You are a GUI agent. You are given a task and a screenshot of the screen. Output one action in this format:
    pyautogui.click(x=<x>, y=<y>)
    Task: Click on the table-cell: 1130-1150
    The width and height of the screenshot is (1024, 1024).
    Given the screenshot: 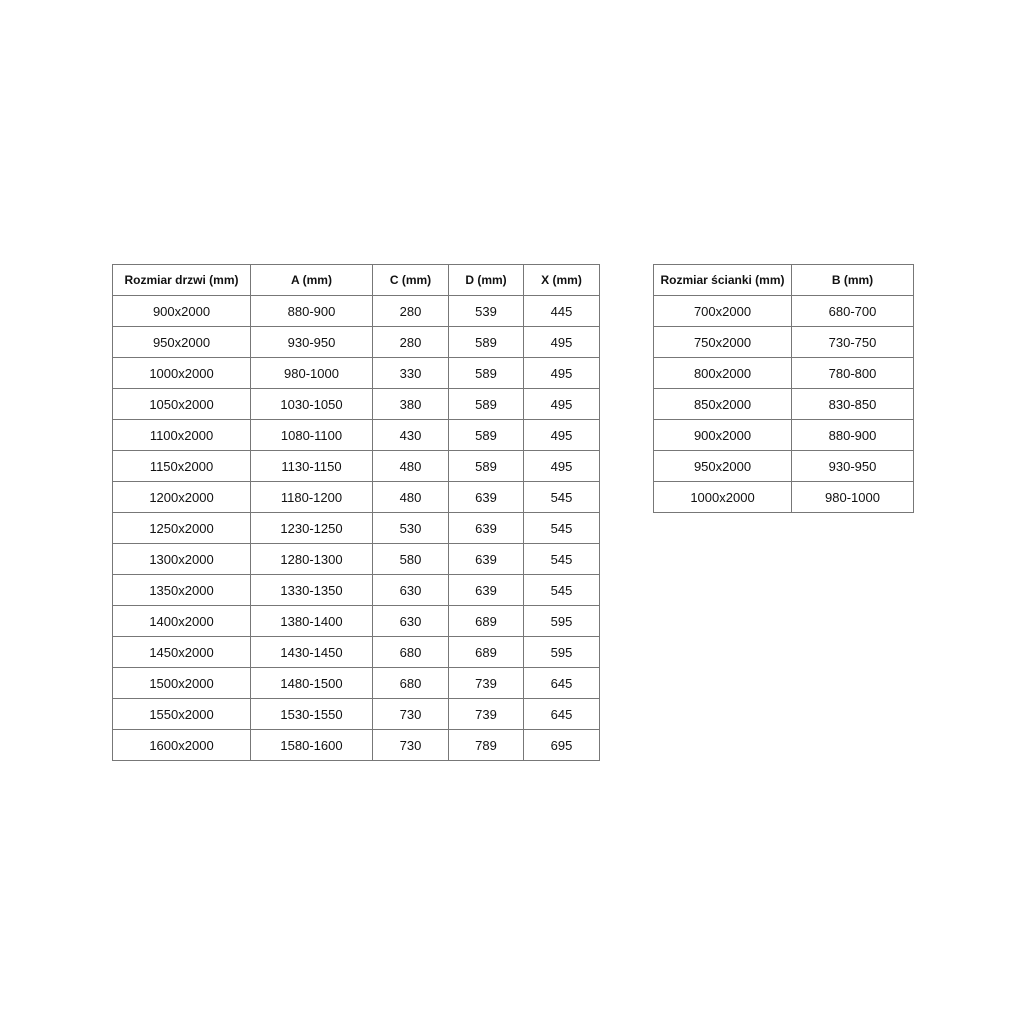 What is the action you would take?
    pyautogui.click(x=311, y=466)
    